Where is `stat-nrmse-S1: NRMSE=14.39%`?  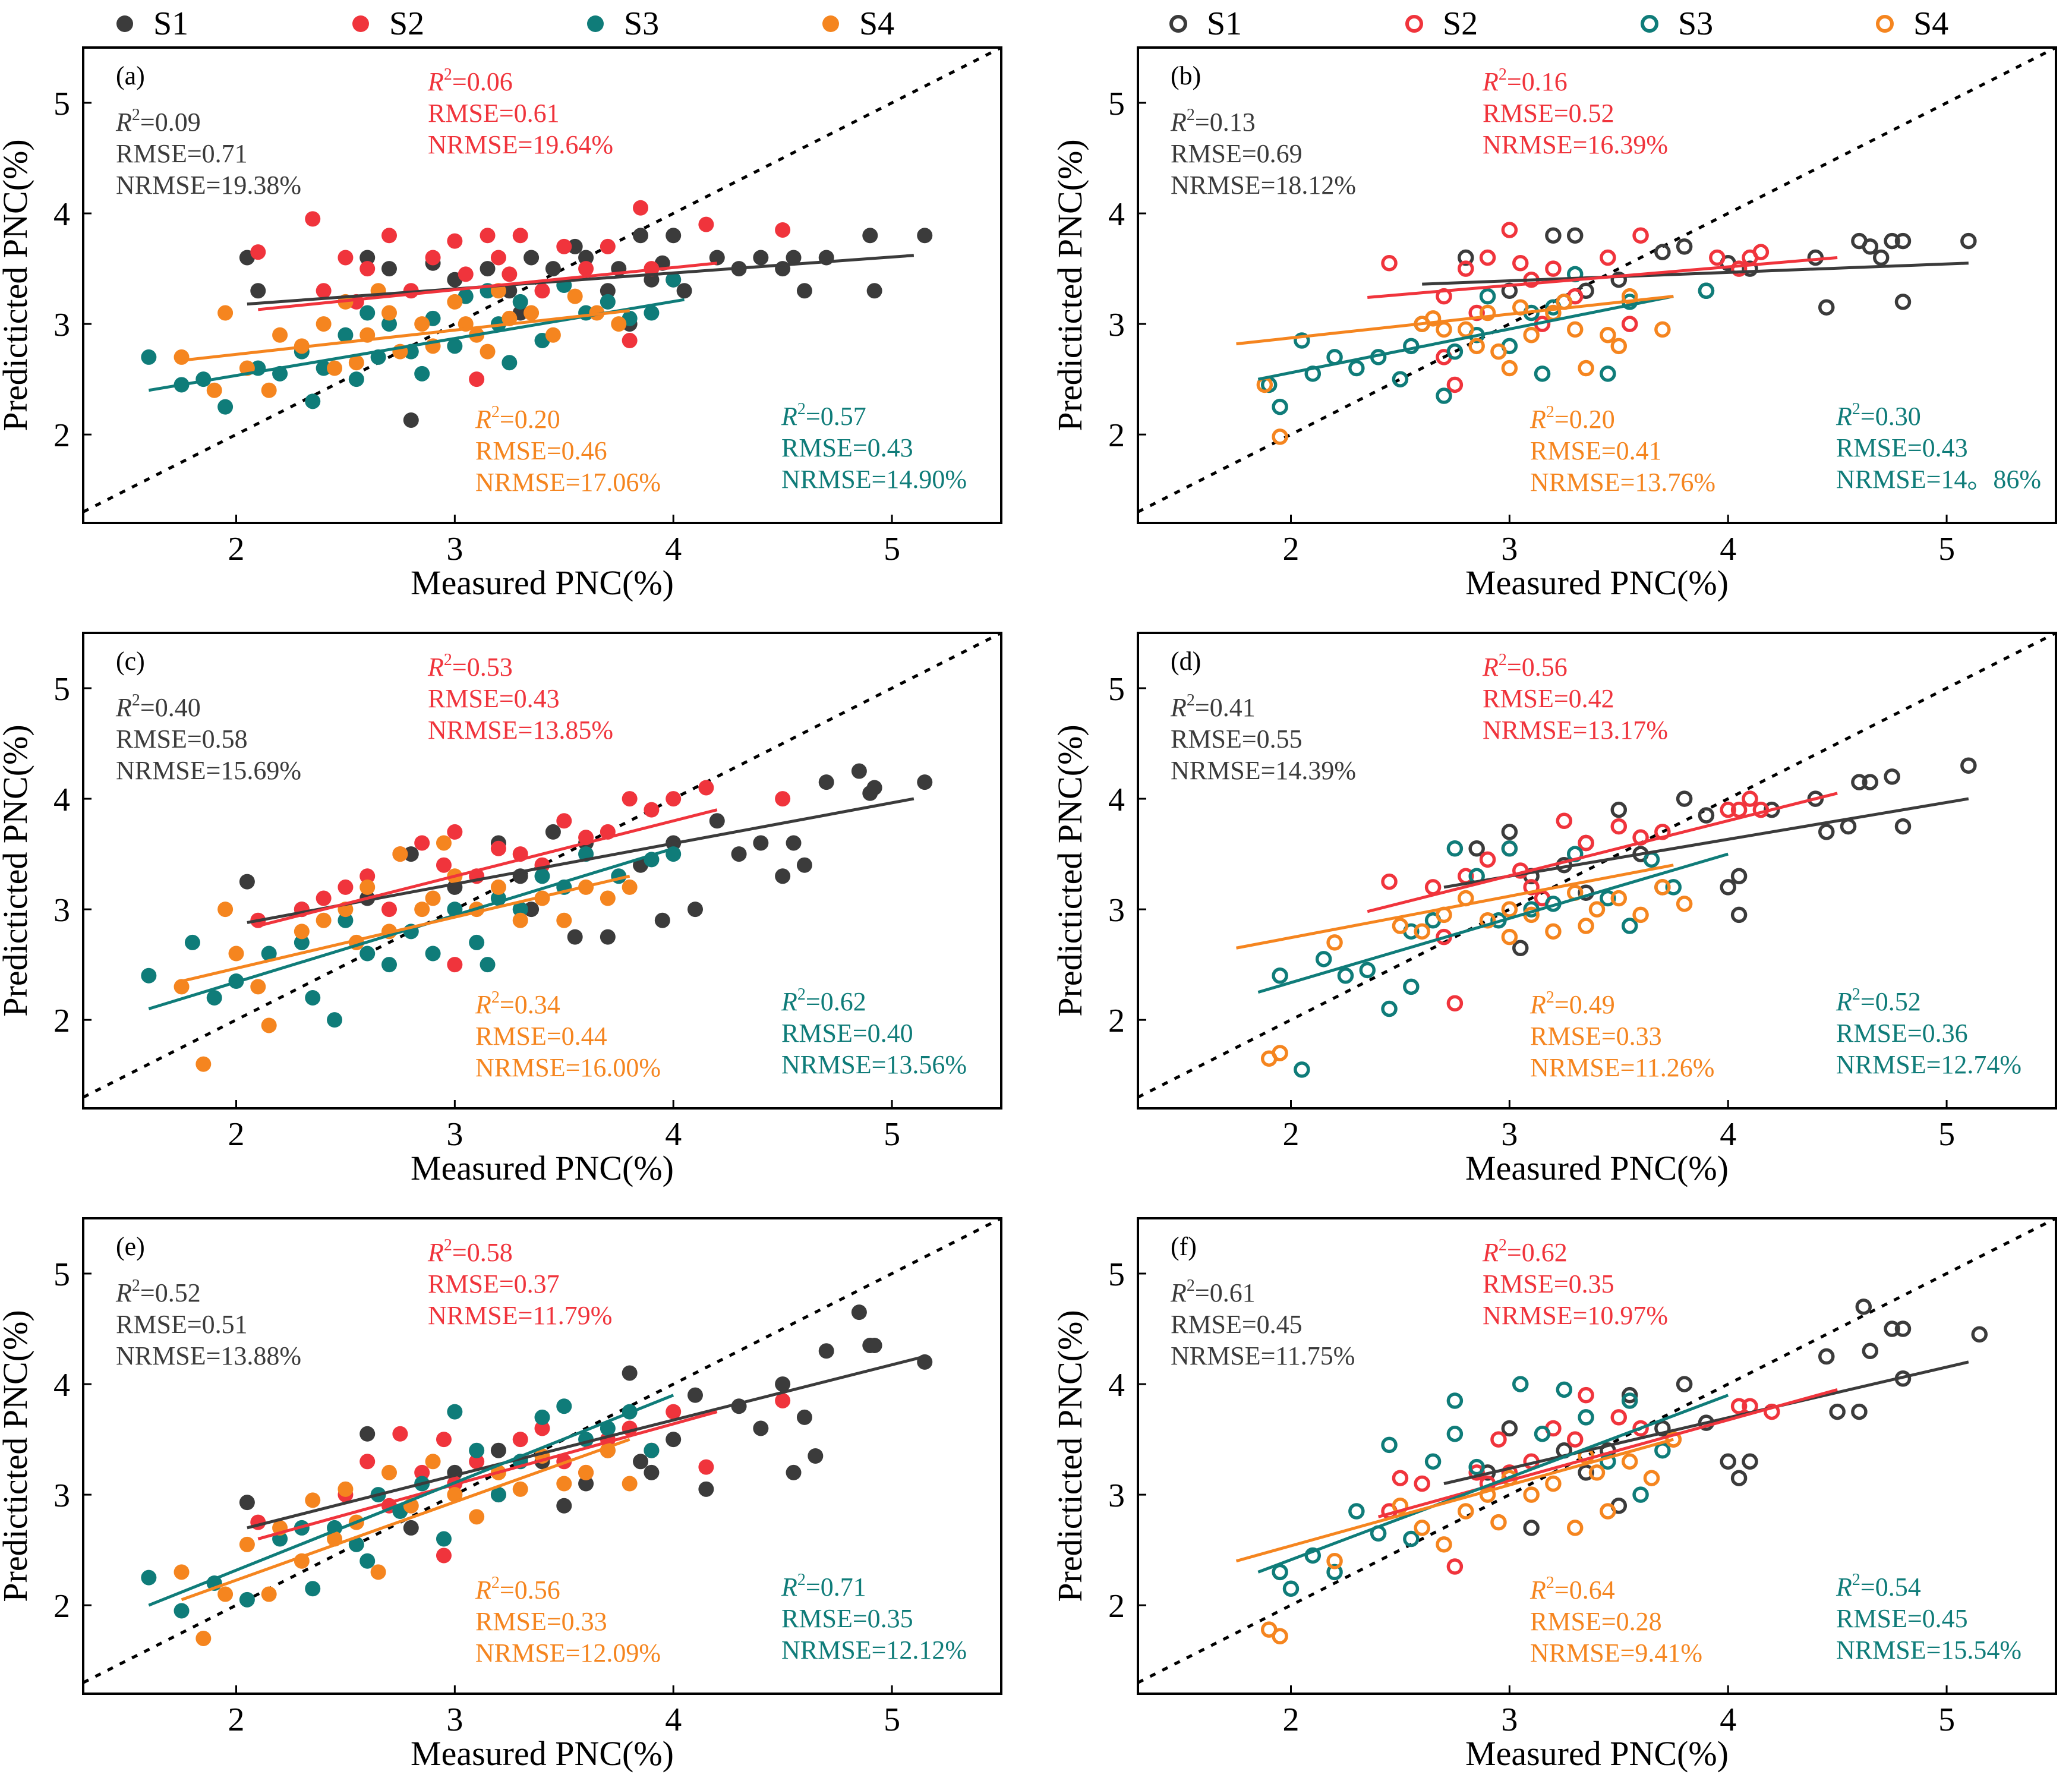
stat-nrmse-S1: NRMSE=14.39% is located at coordinates (1263, 771).